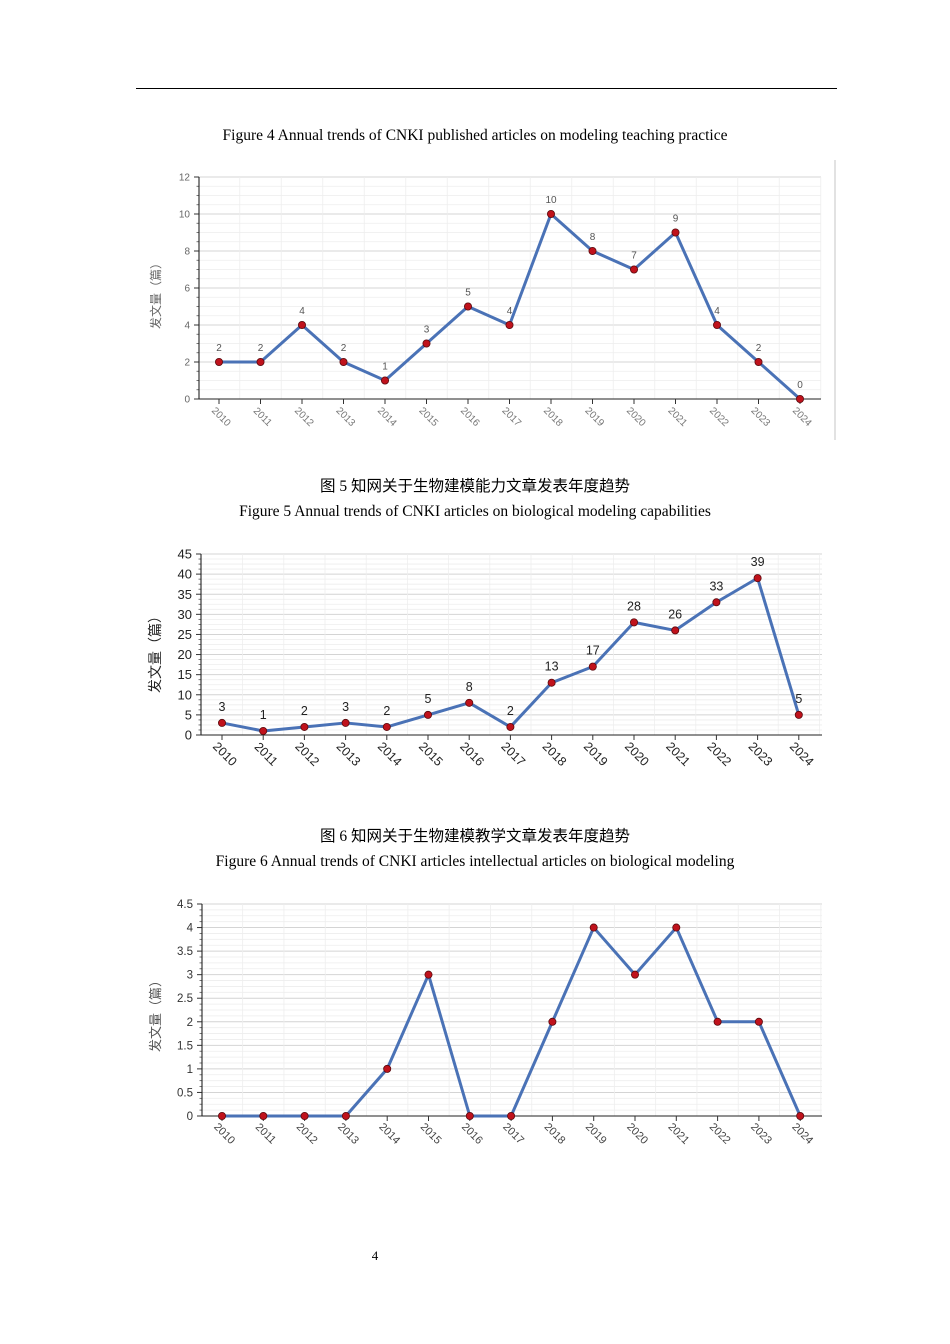  I want to click on y-tick-label: 1, so click(190, 1070).